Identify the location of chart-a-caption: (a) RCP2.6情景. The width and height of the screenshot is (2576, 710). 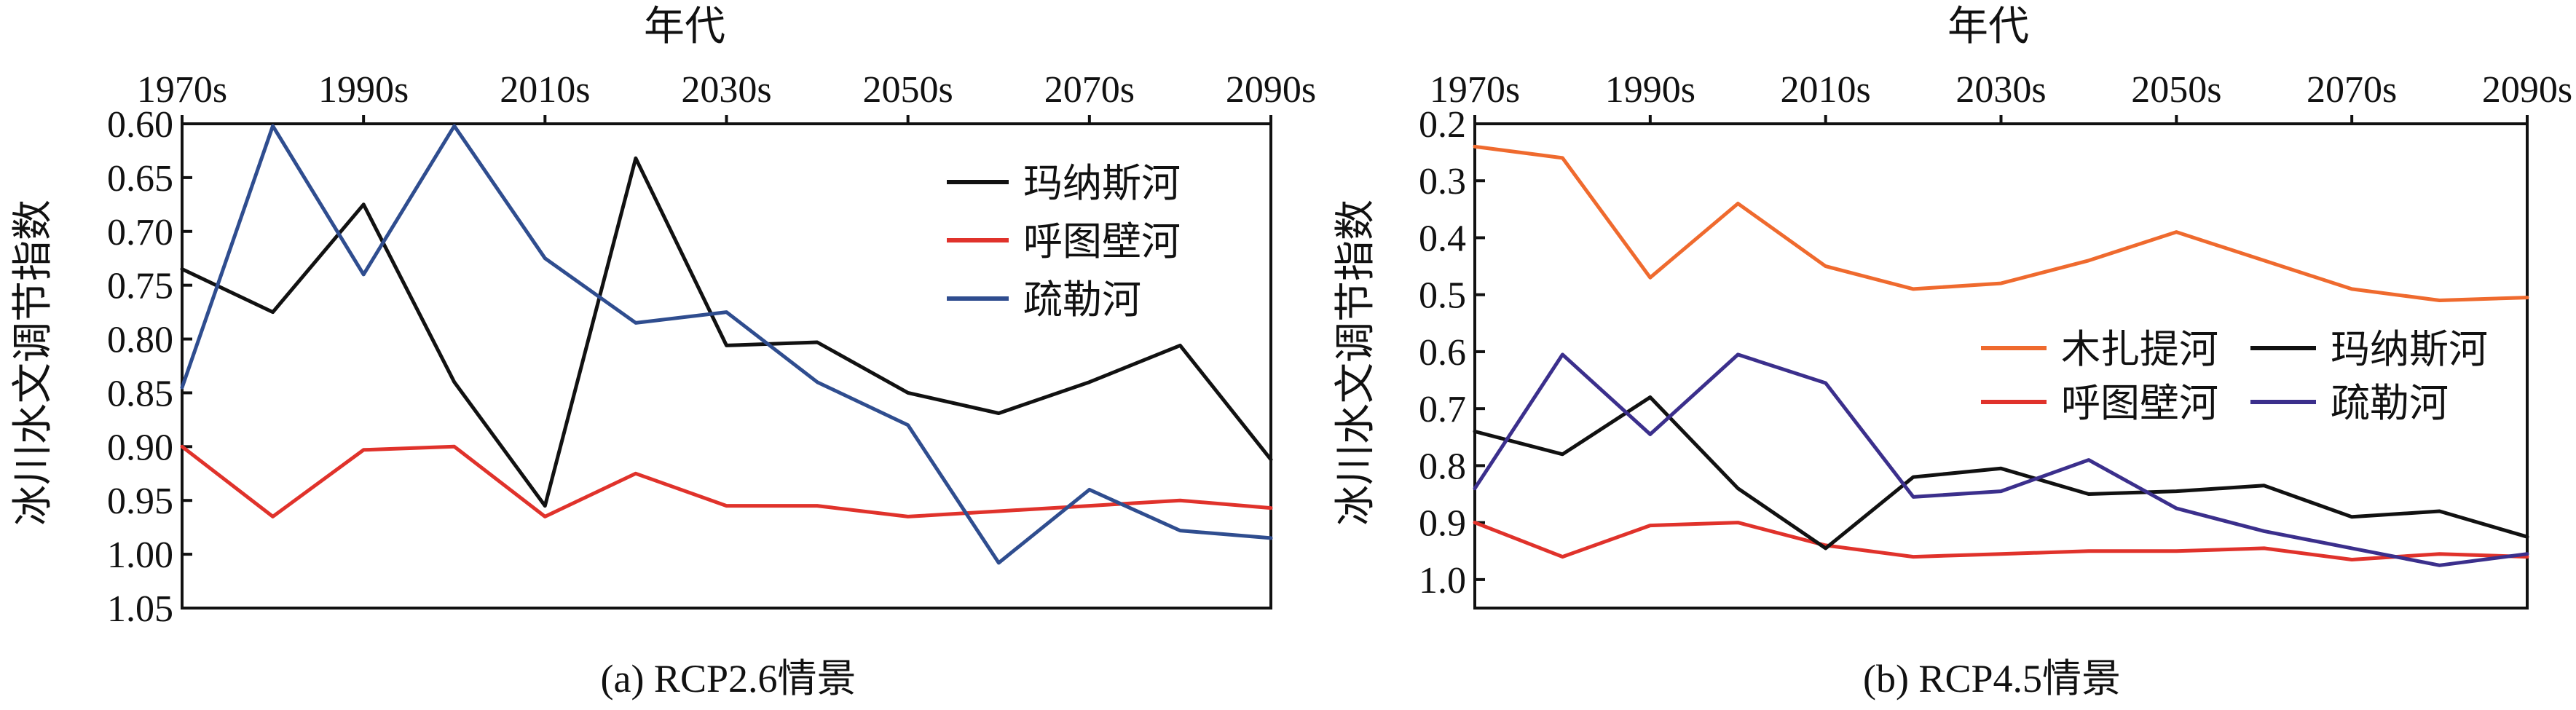
(728, 679).